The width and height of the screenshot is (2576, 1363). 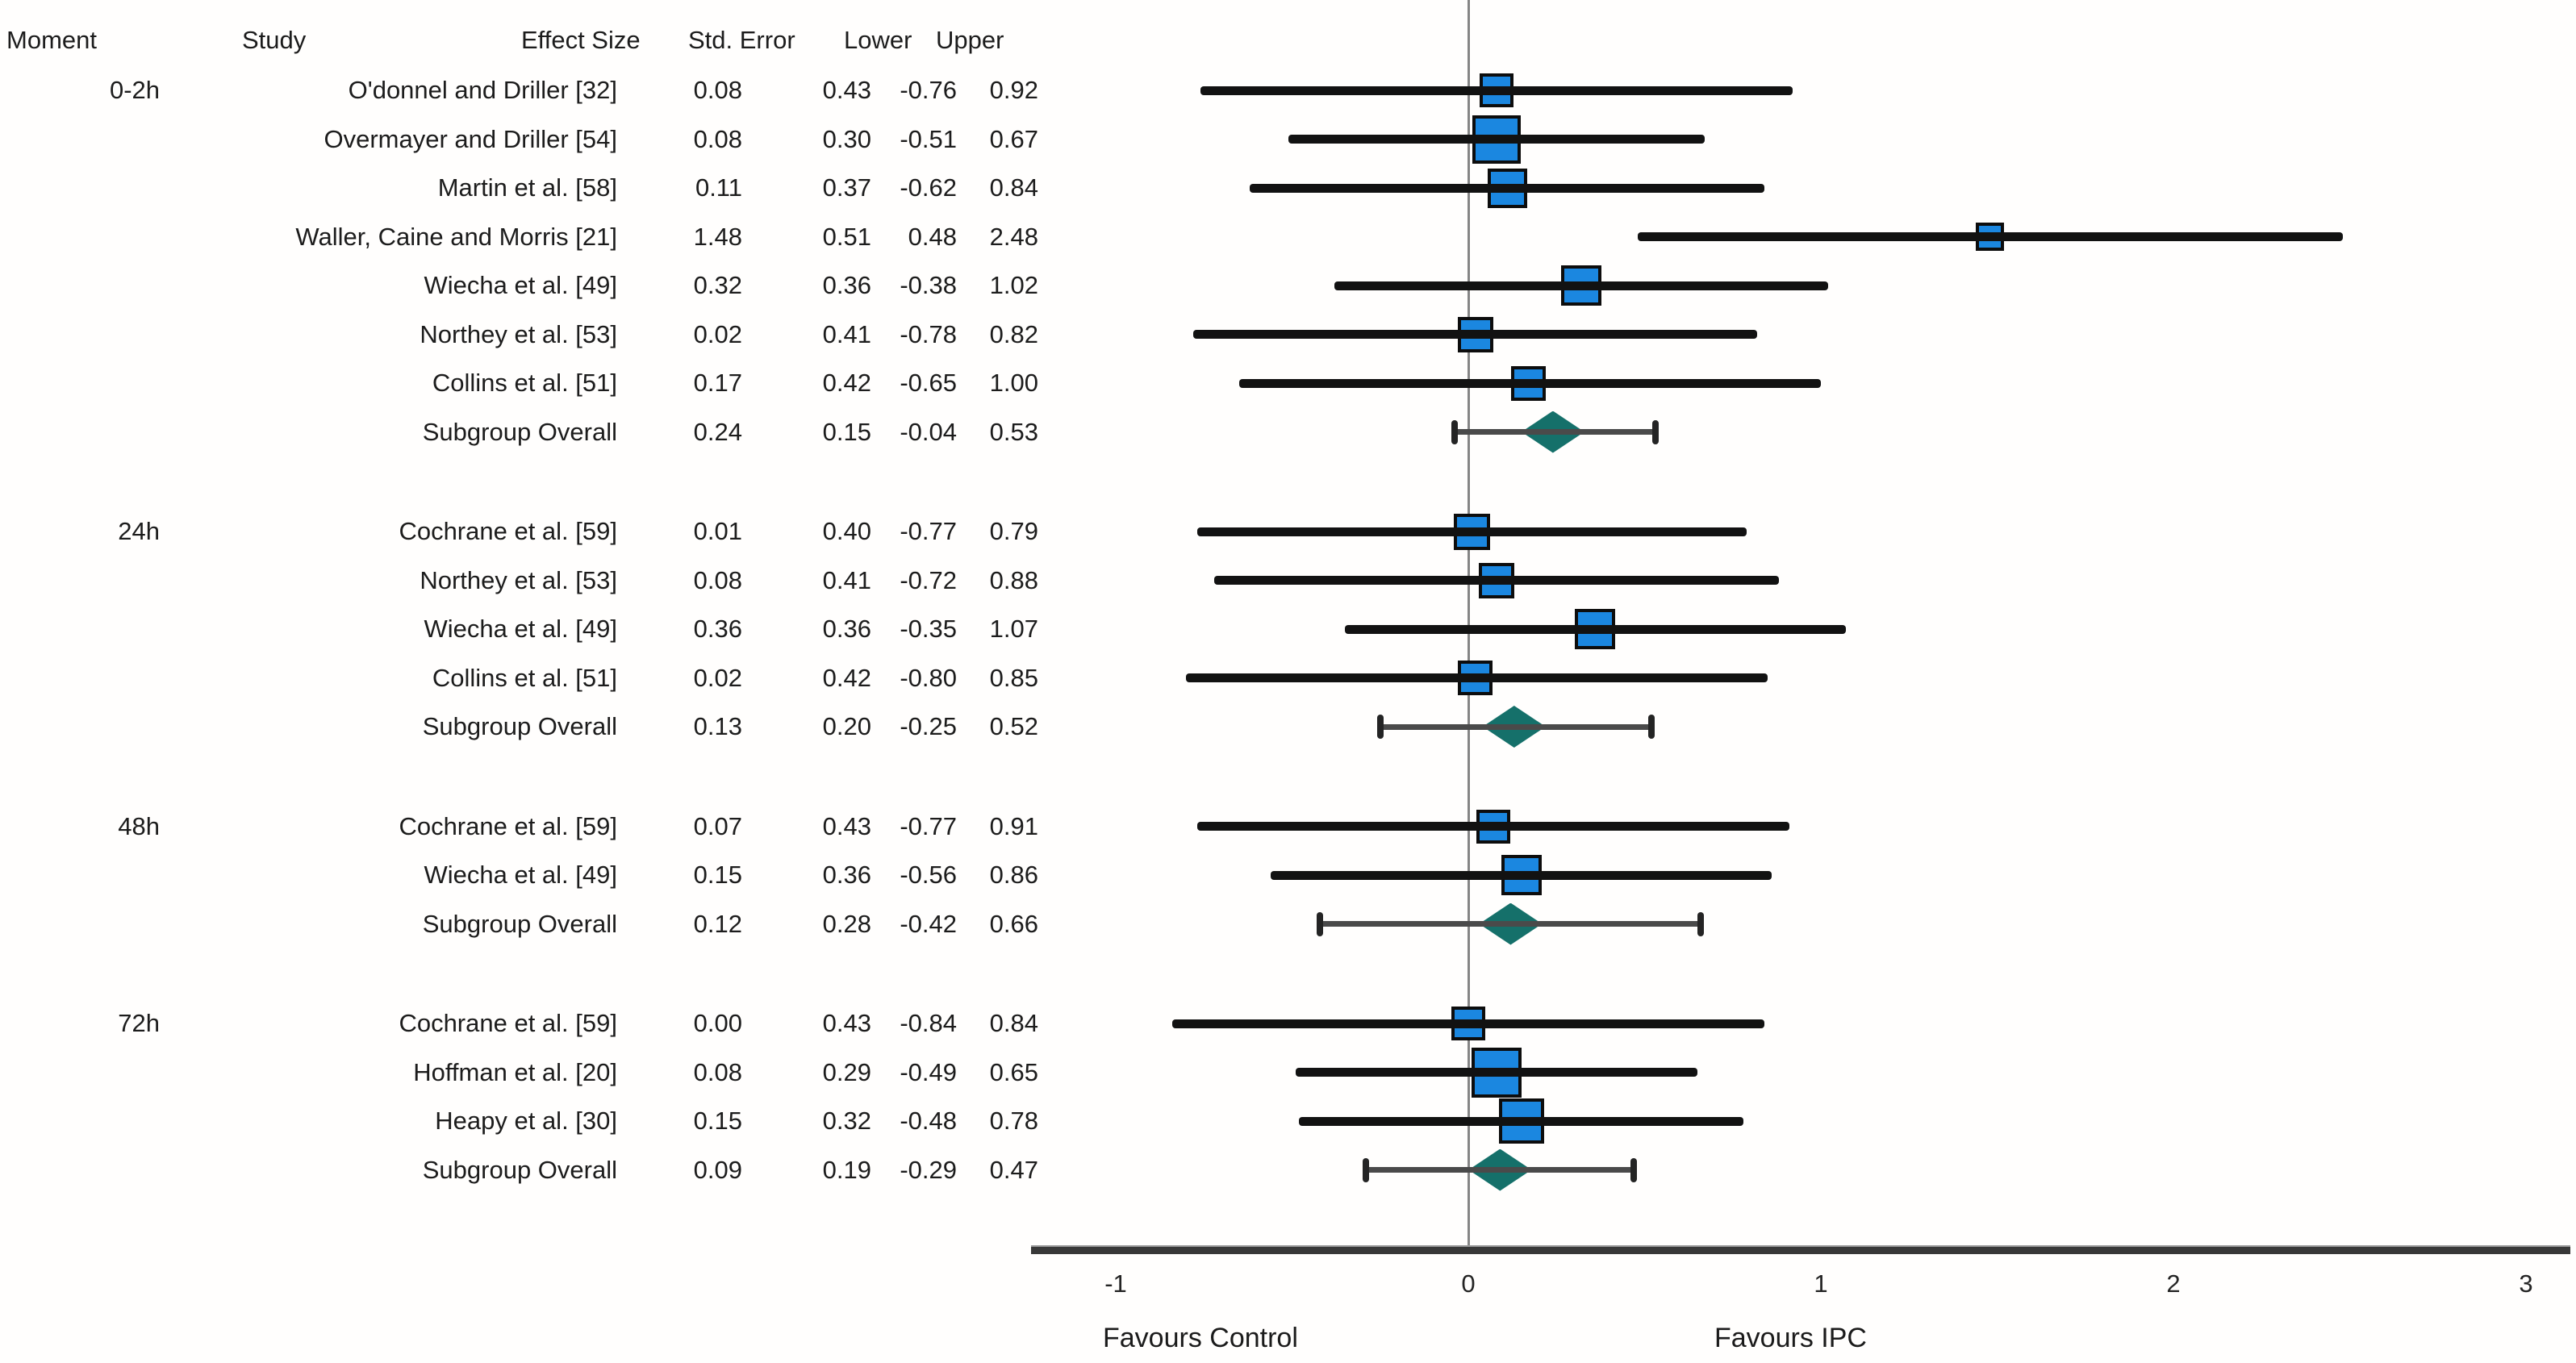 What do you see at coordinates (847, 825) in the screenshot?
I see `std-error-value: 0.43` at bounding box center [847, 825].